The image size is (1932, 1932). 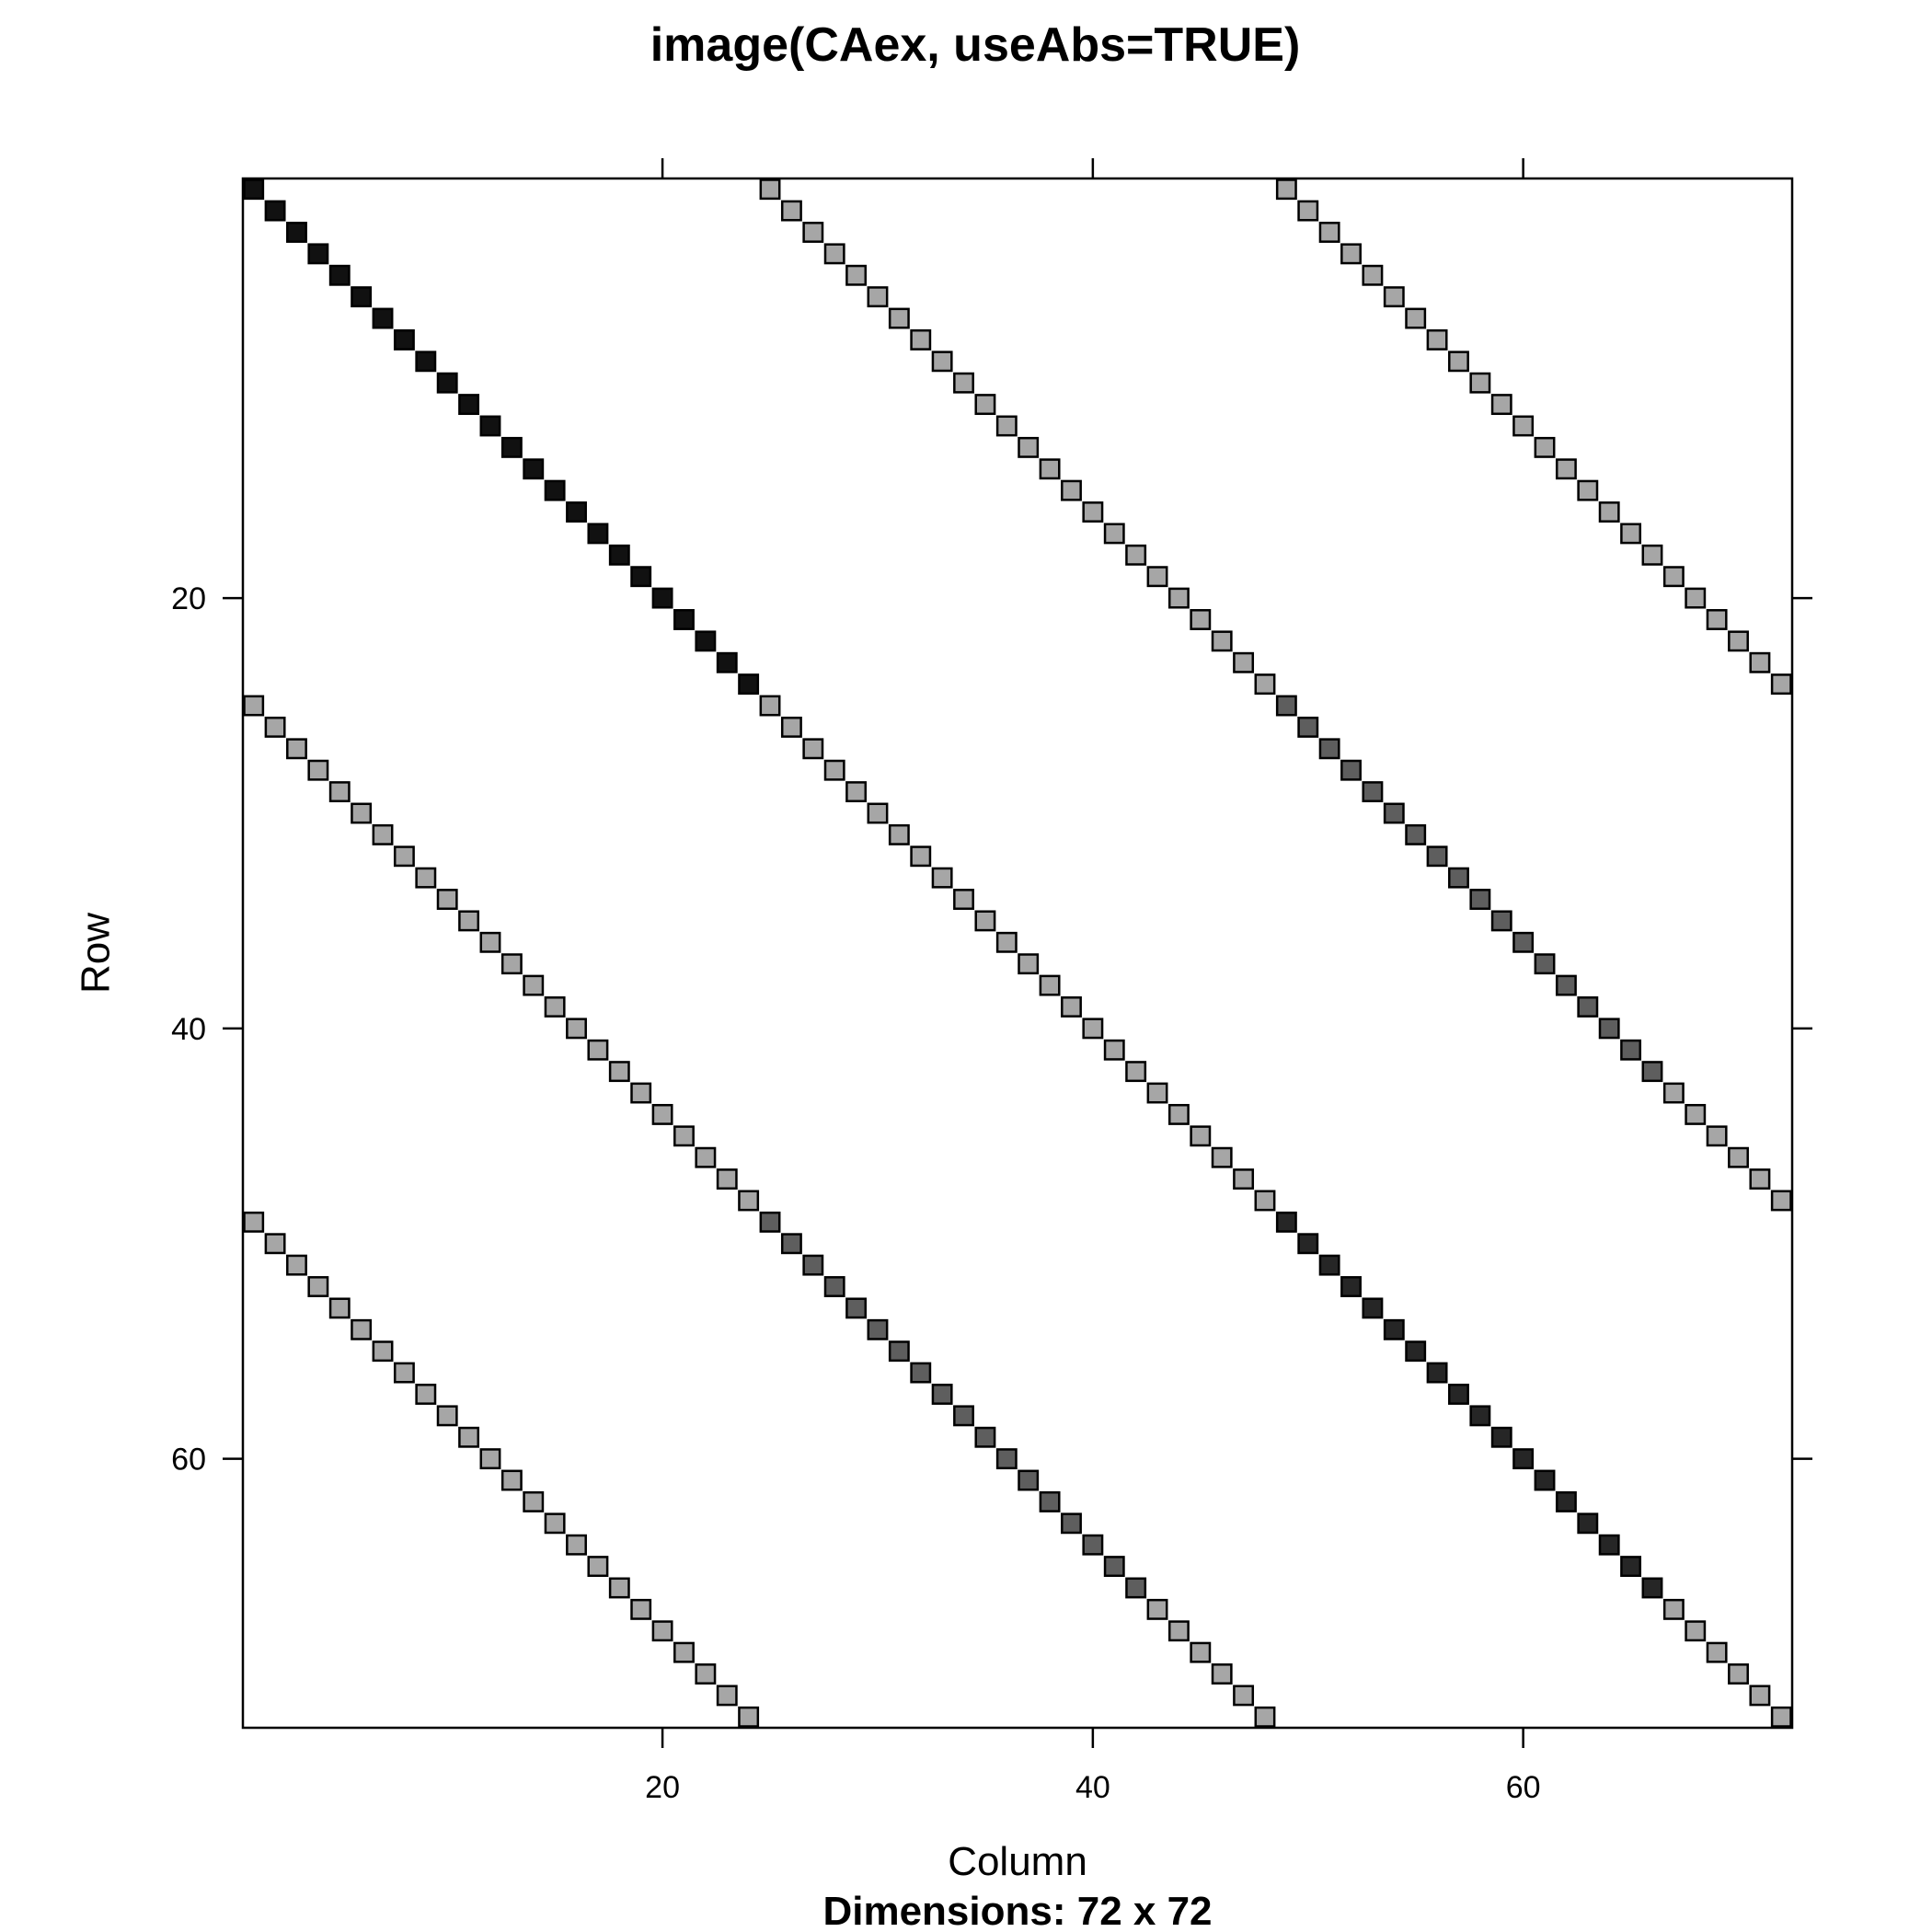 I want to click on dimensions-label: Dimensions: 72 x 72, so click(x=1017, y=1910).